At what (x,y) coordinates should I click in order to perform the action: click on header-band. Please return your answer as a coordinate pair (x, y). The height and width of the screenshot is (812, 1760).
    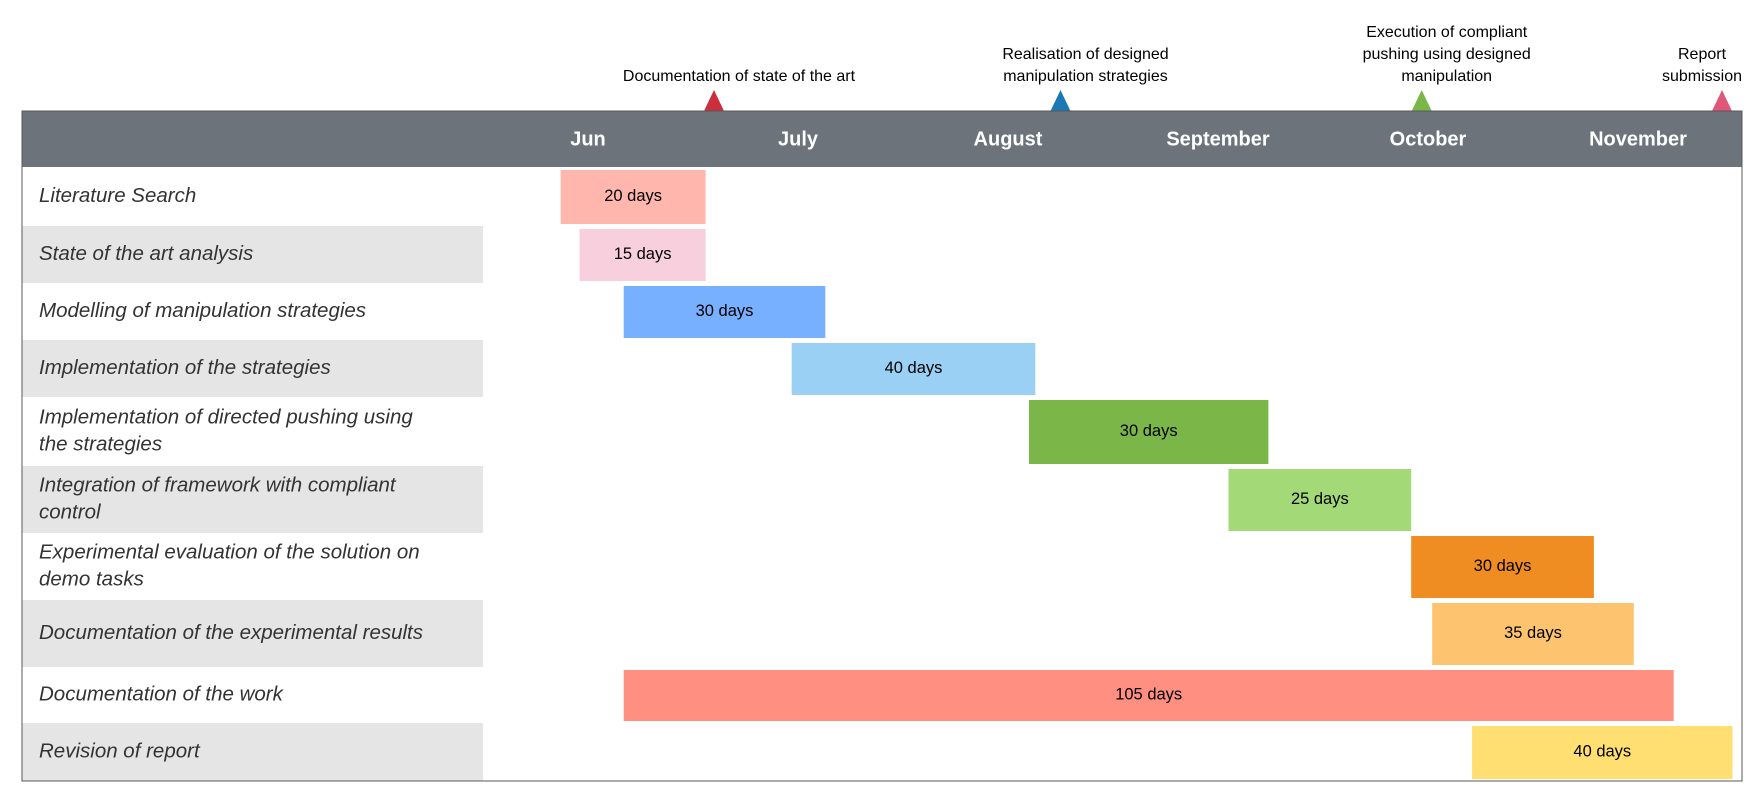
    Looking at the image, I should click on (882, 139).